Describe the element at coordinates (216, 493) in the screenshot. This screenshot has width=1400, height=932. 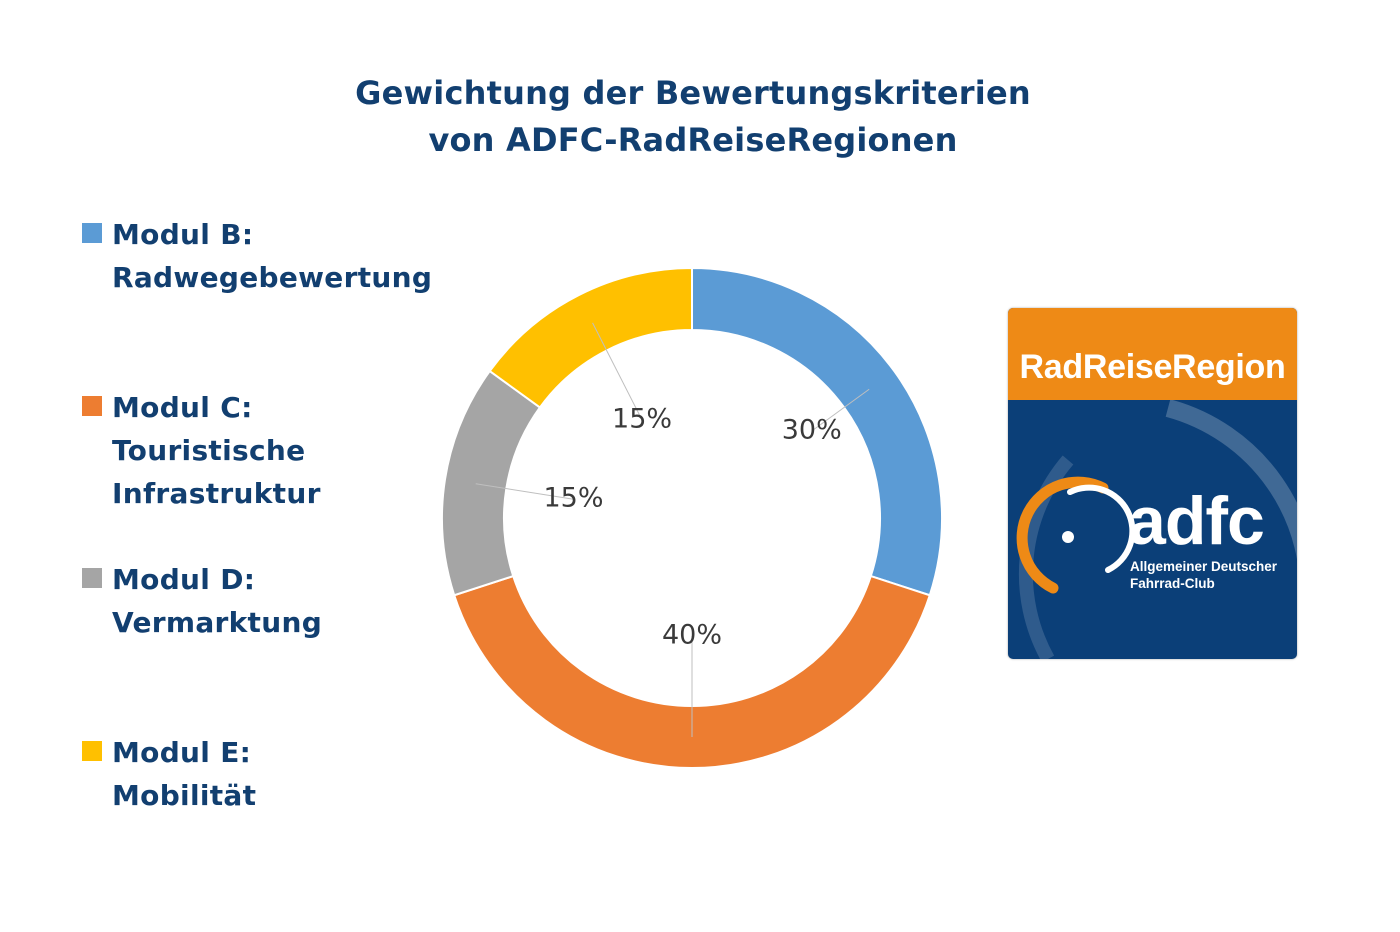
I see `legend-label-line: Infrastruktur` at that location.